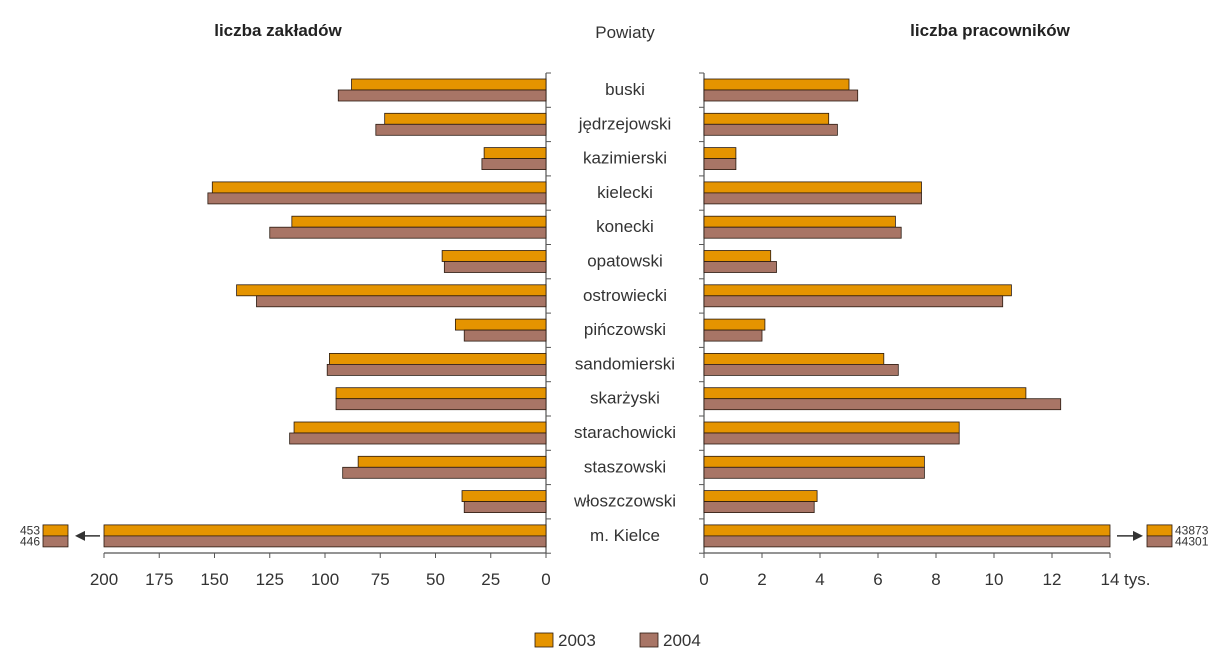  What do you see at coordinates (799, 221) in the screenshot?
I see `right-bar-2003-konecki` at bounding box center [799, 221].